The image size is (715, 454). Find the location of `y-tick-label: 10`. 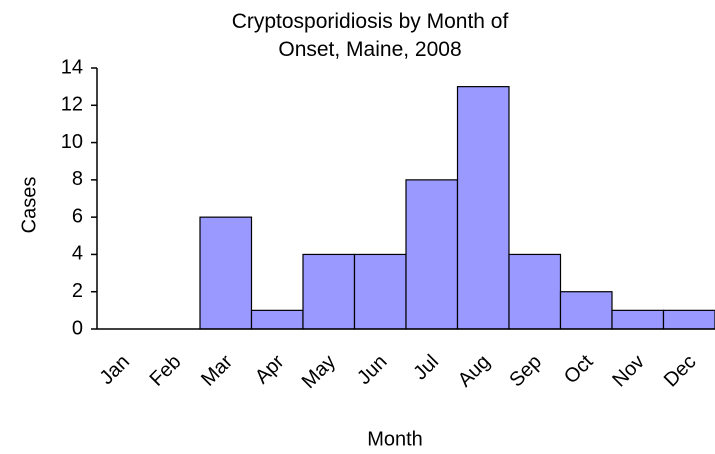

y-tick-label: 10 is located at coordinates (72, 142).